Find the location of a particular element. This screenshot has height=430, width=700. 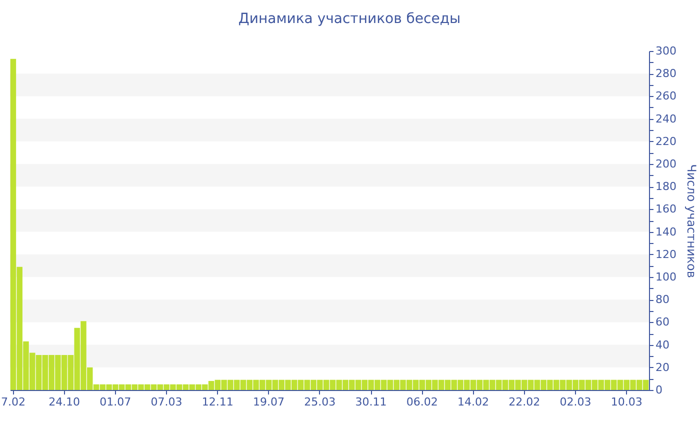

y-tick-label: 200 is located at coordinates (666, 164).